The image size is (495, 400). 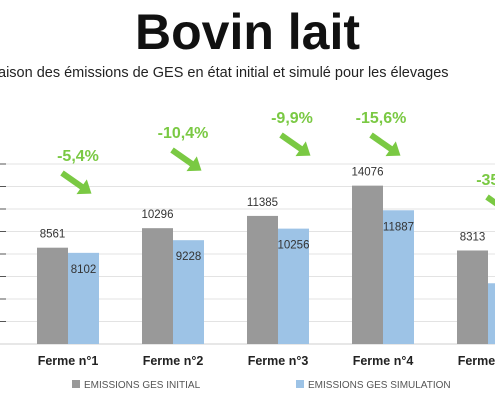 What do you see at coordinates (247, 32) in the screenshot?
I see `page-title: Bovin lait` at bounding box center [247, 32].